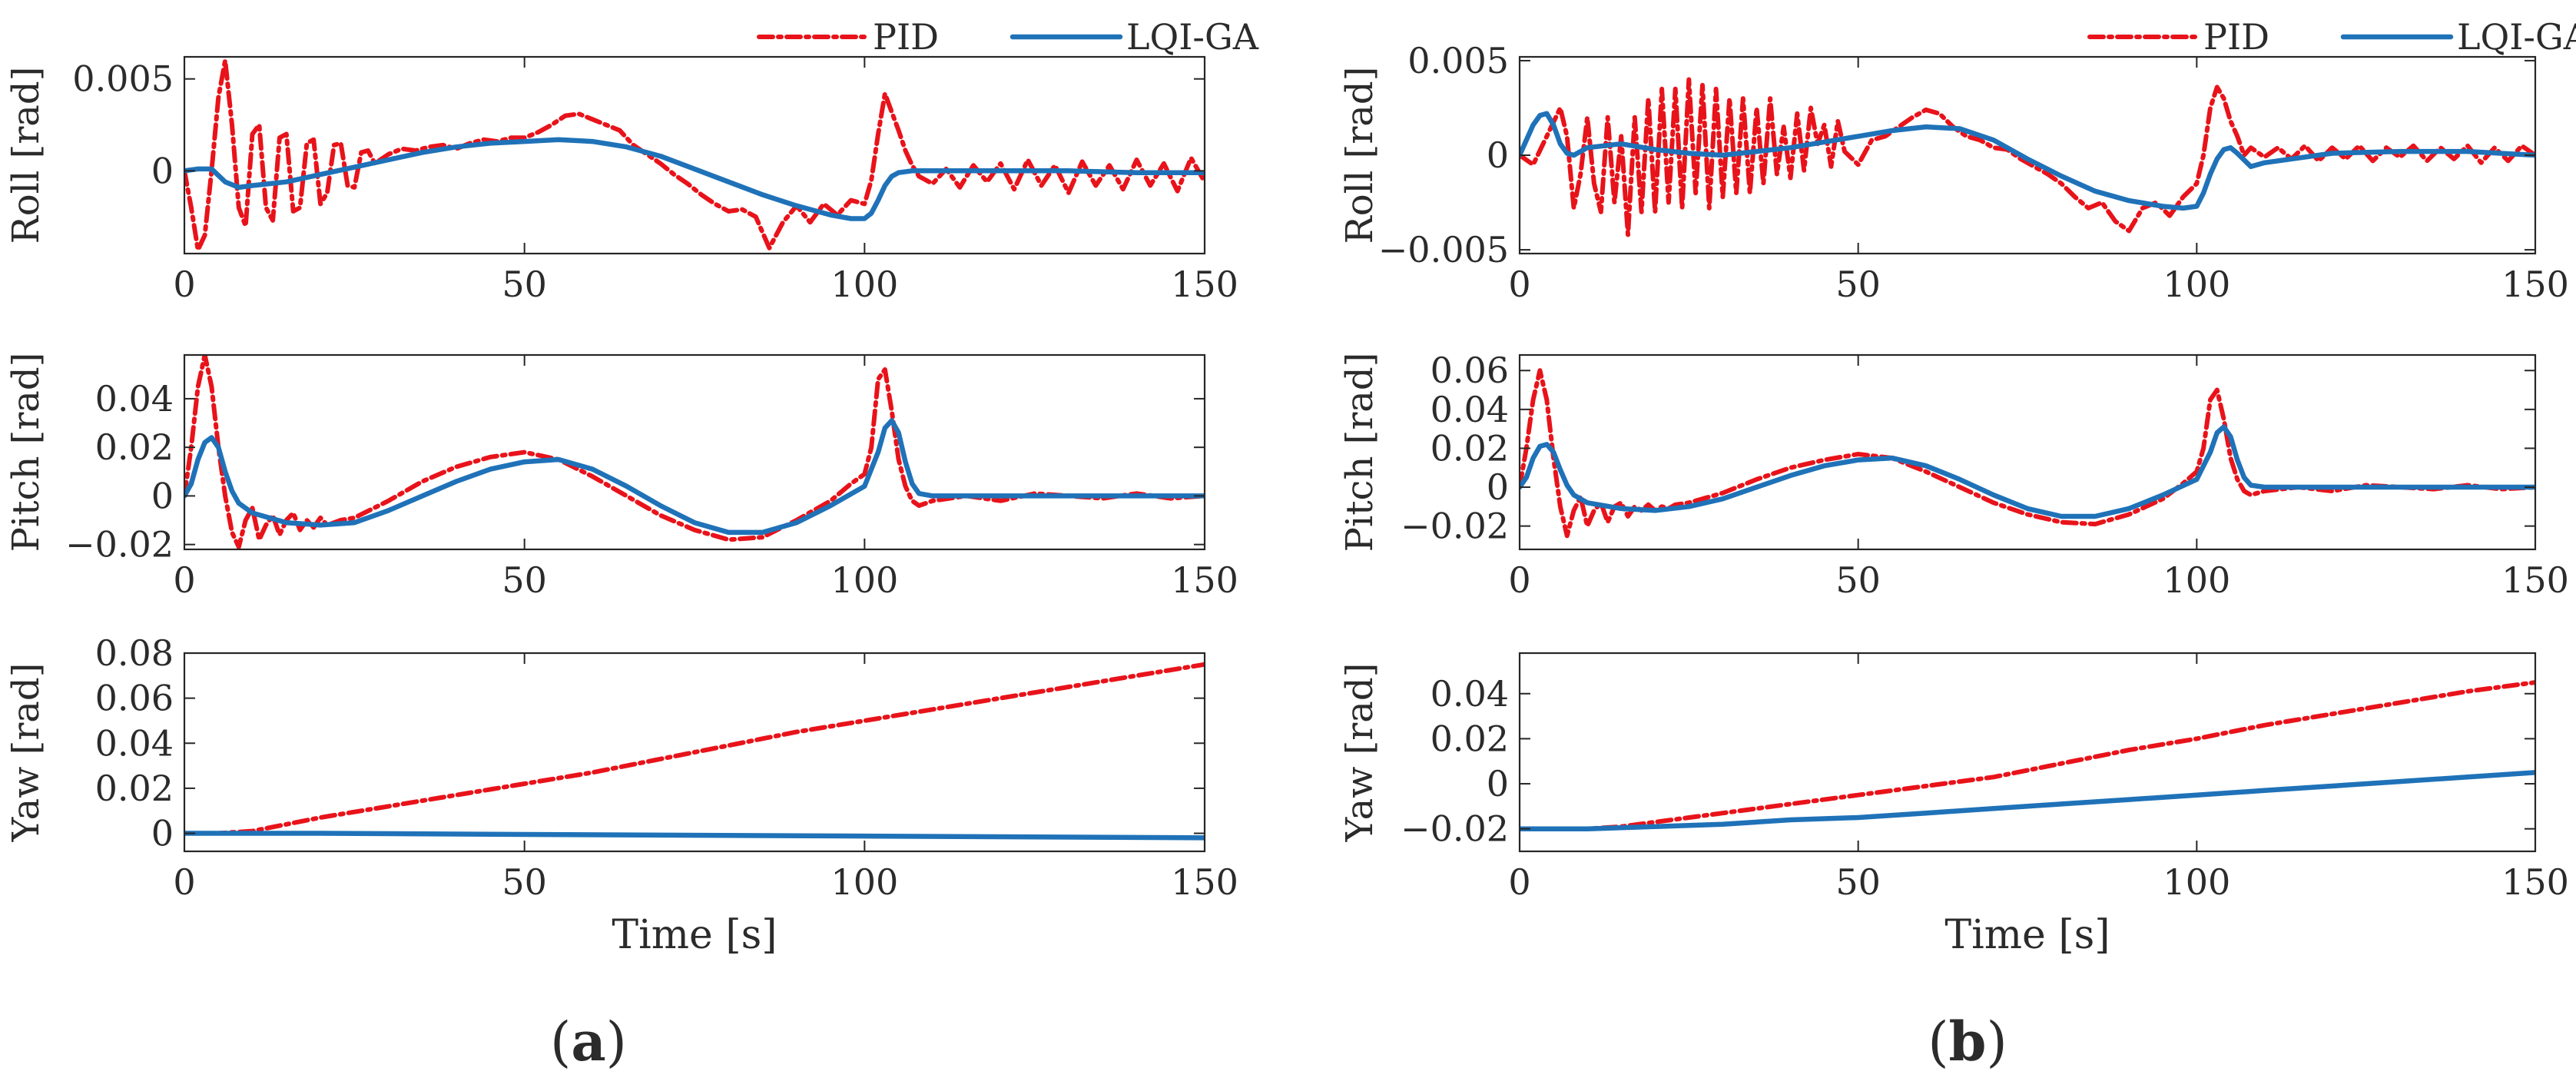 The width and height of the screenshot is (2576, 1088). I want to click on panel-b-yaw-series-lqi-ga-line, so click(2027, 800).